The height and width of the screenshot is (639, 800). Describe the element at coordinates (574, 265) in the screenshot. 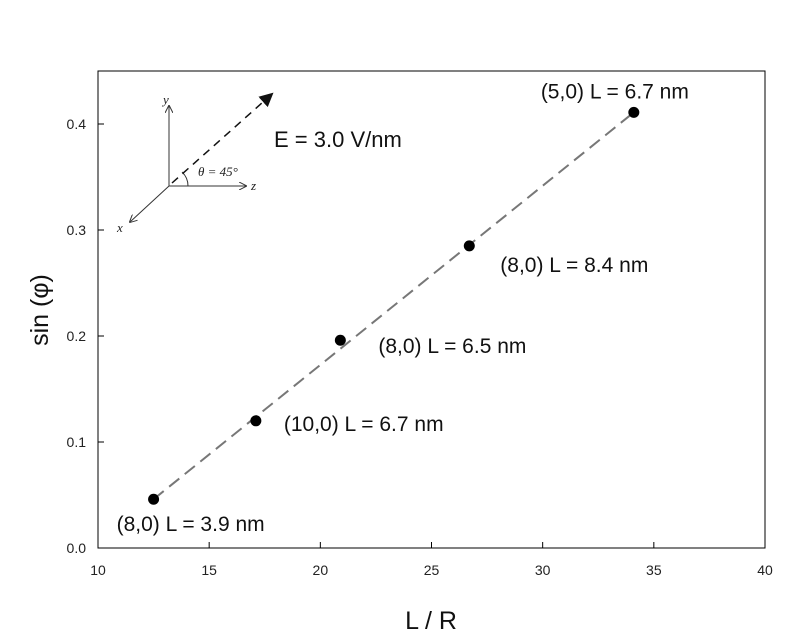

I see `point-label: (8,0) L = 8.4 nm` at that location.